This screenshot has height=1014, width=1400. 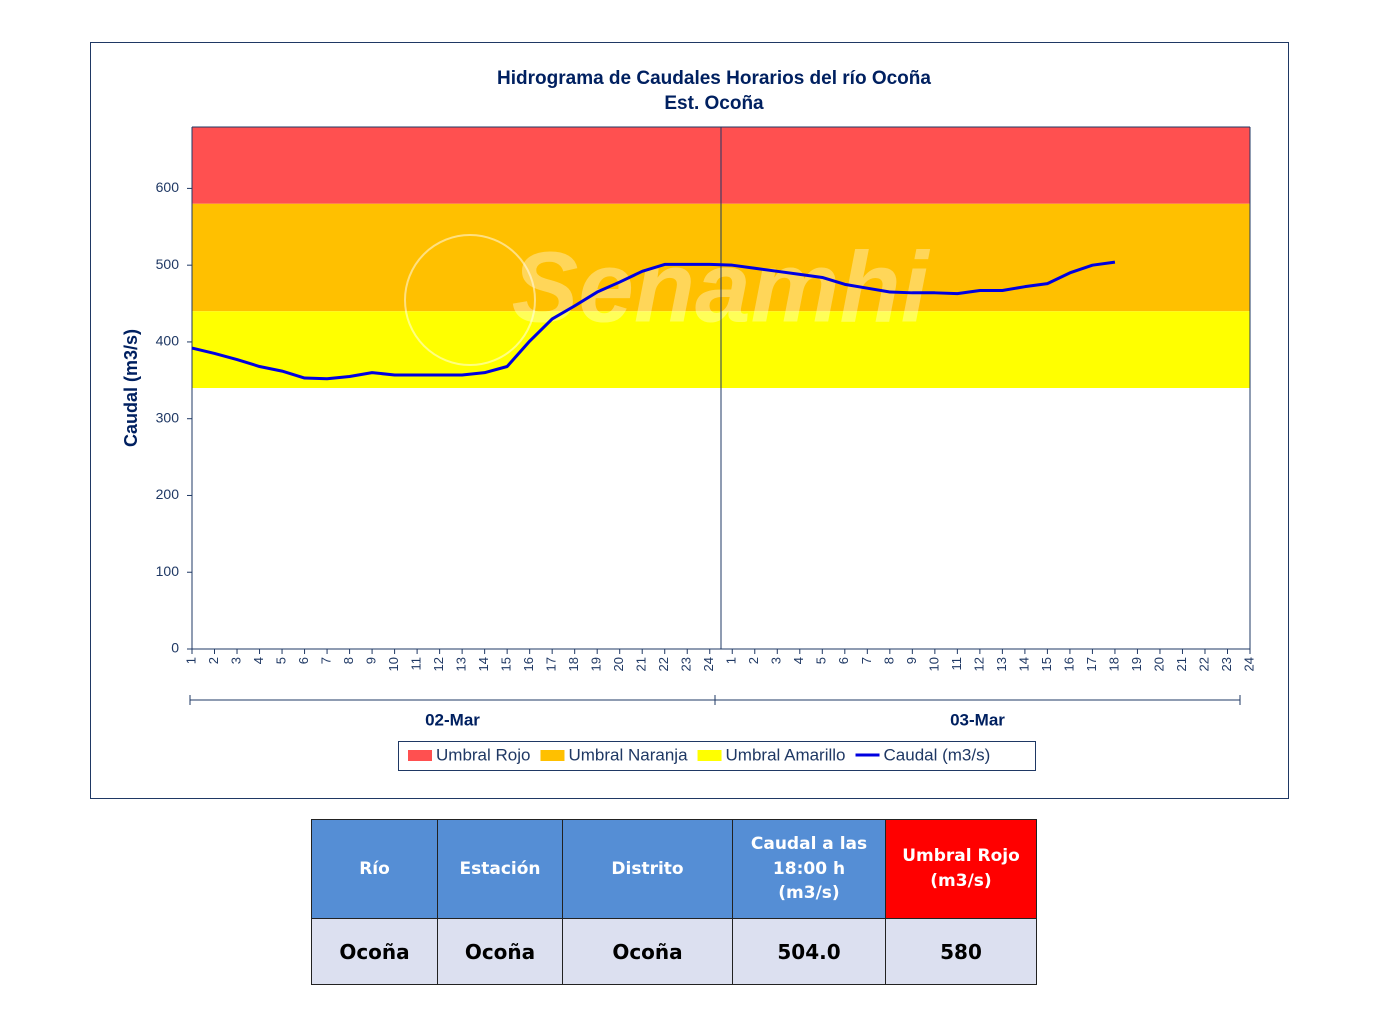 What do you see at coordinates (175, 648) in the screenshot?
I see `y-tick-label: 0` at bounding box center [175, 648].